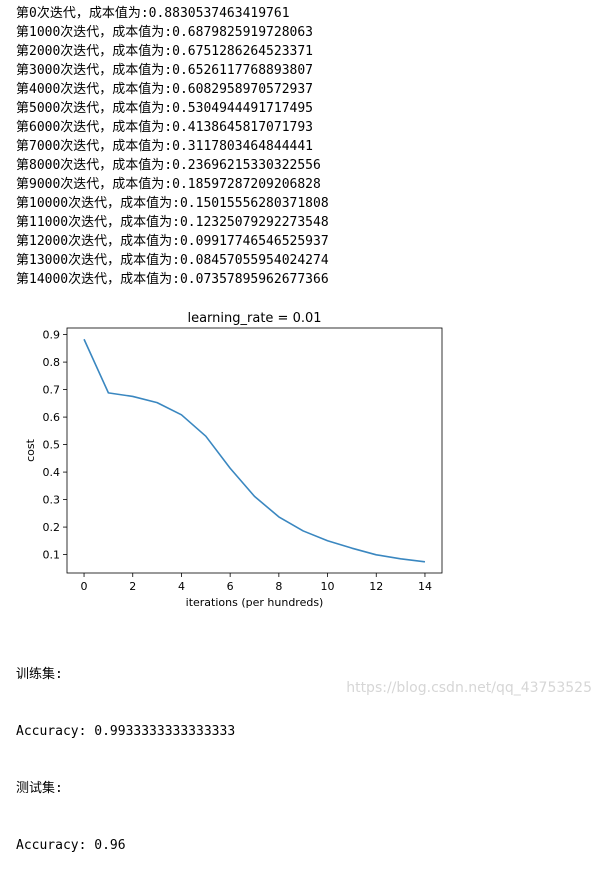 The height and width of the screenshot is (874, 600). I want to click on cost-line, so click(254, 450).